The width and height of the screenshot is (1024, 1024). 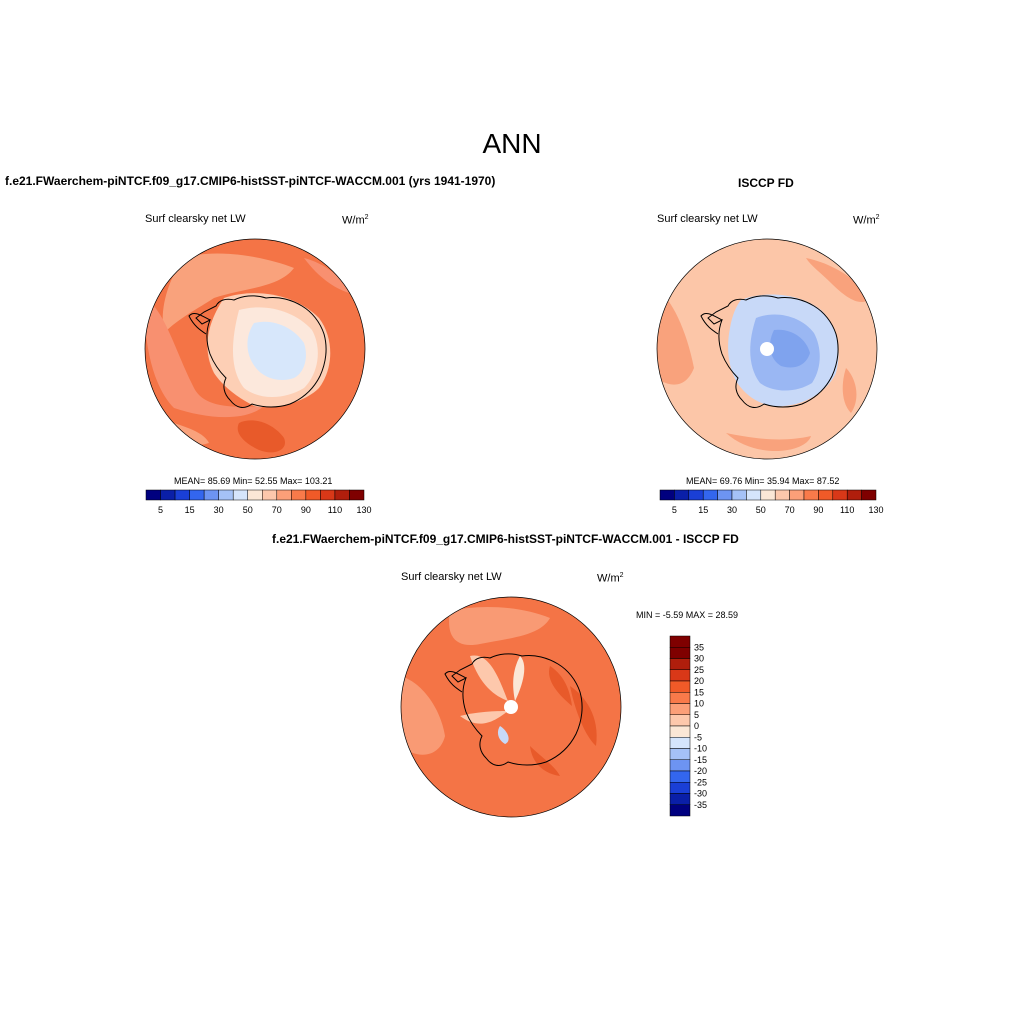 I want to click on panel-model-stats: MEAN= 85.69 Min= 52.55 Max= 103.21, so click(x=253, y=481).